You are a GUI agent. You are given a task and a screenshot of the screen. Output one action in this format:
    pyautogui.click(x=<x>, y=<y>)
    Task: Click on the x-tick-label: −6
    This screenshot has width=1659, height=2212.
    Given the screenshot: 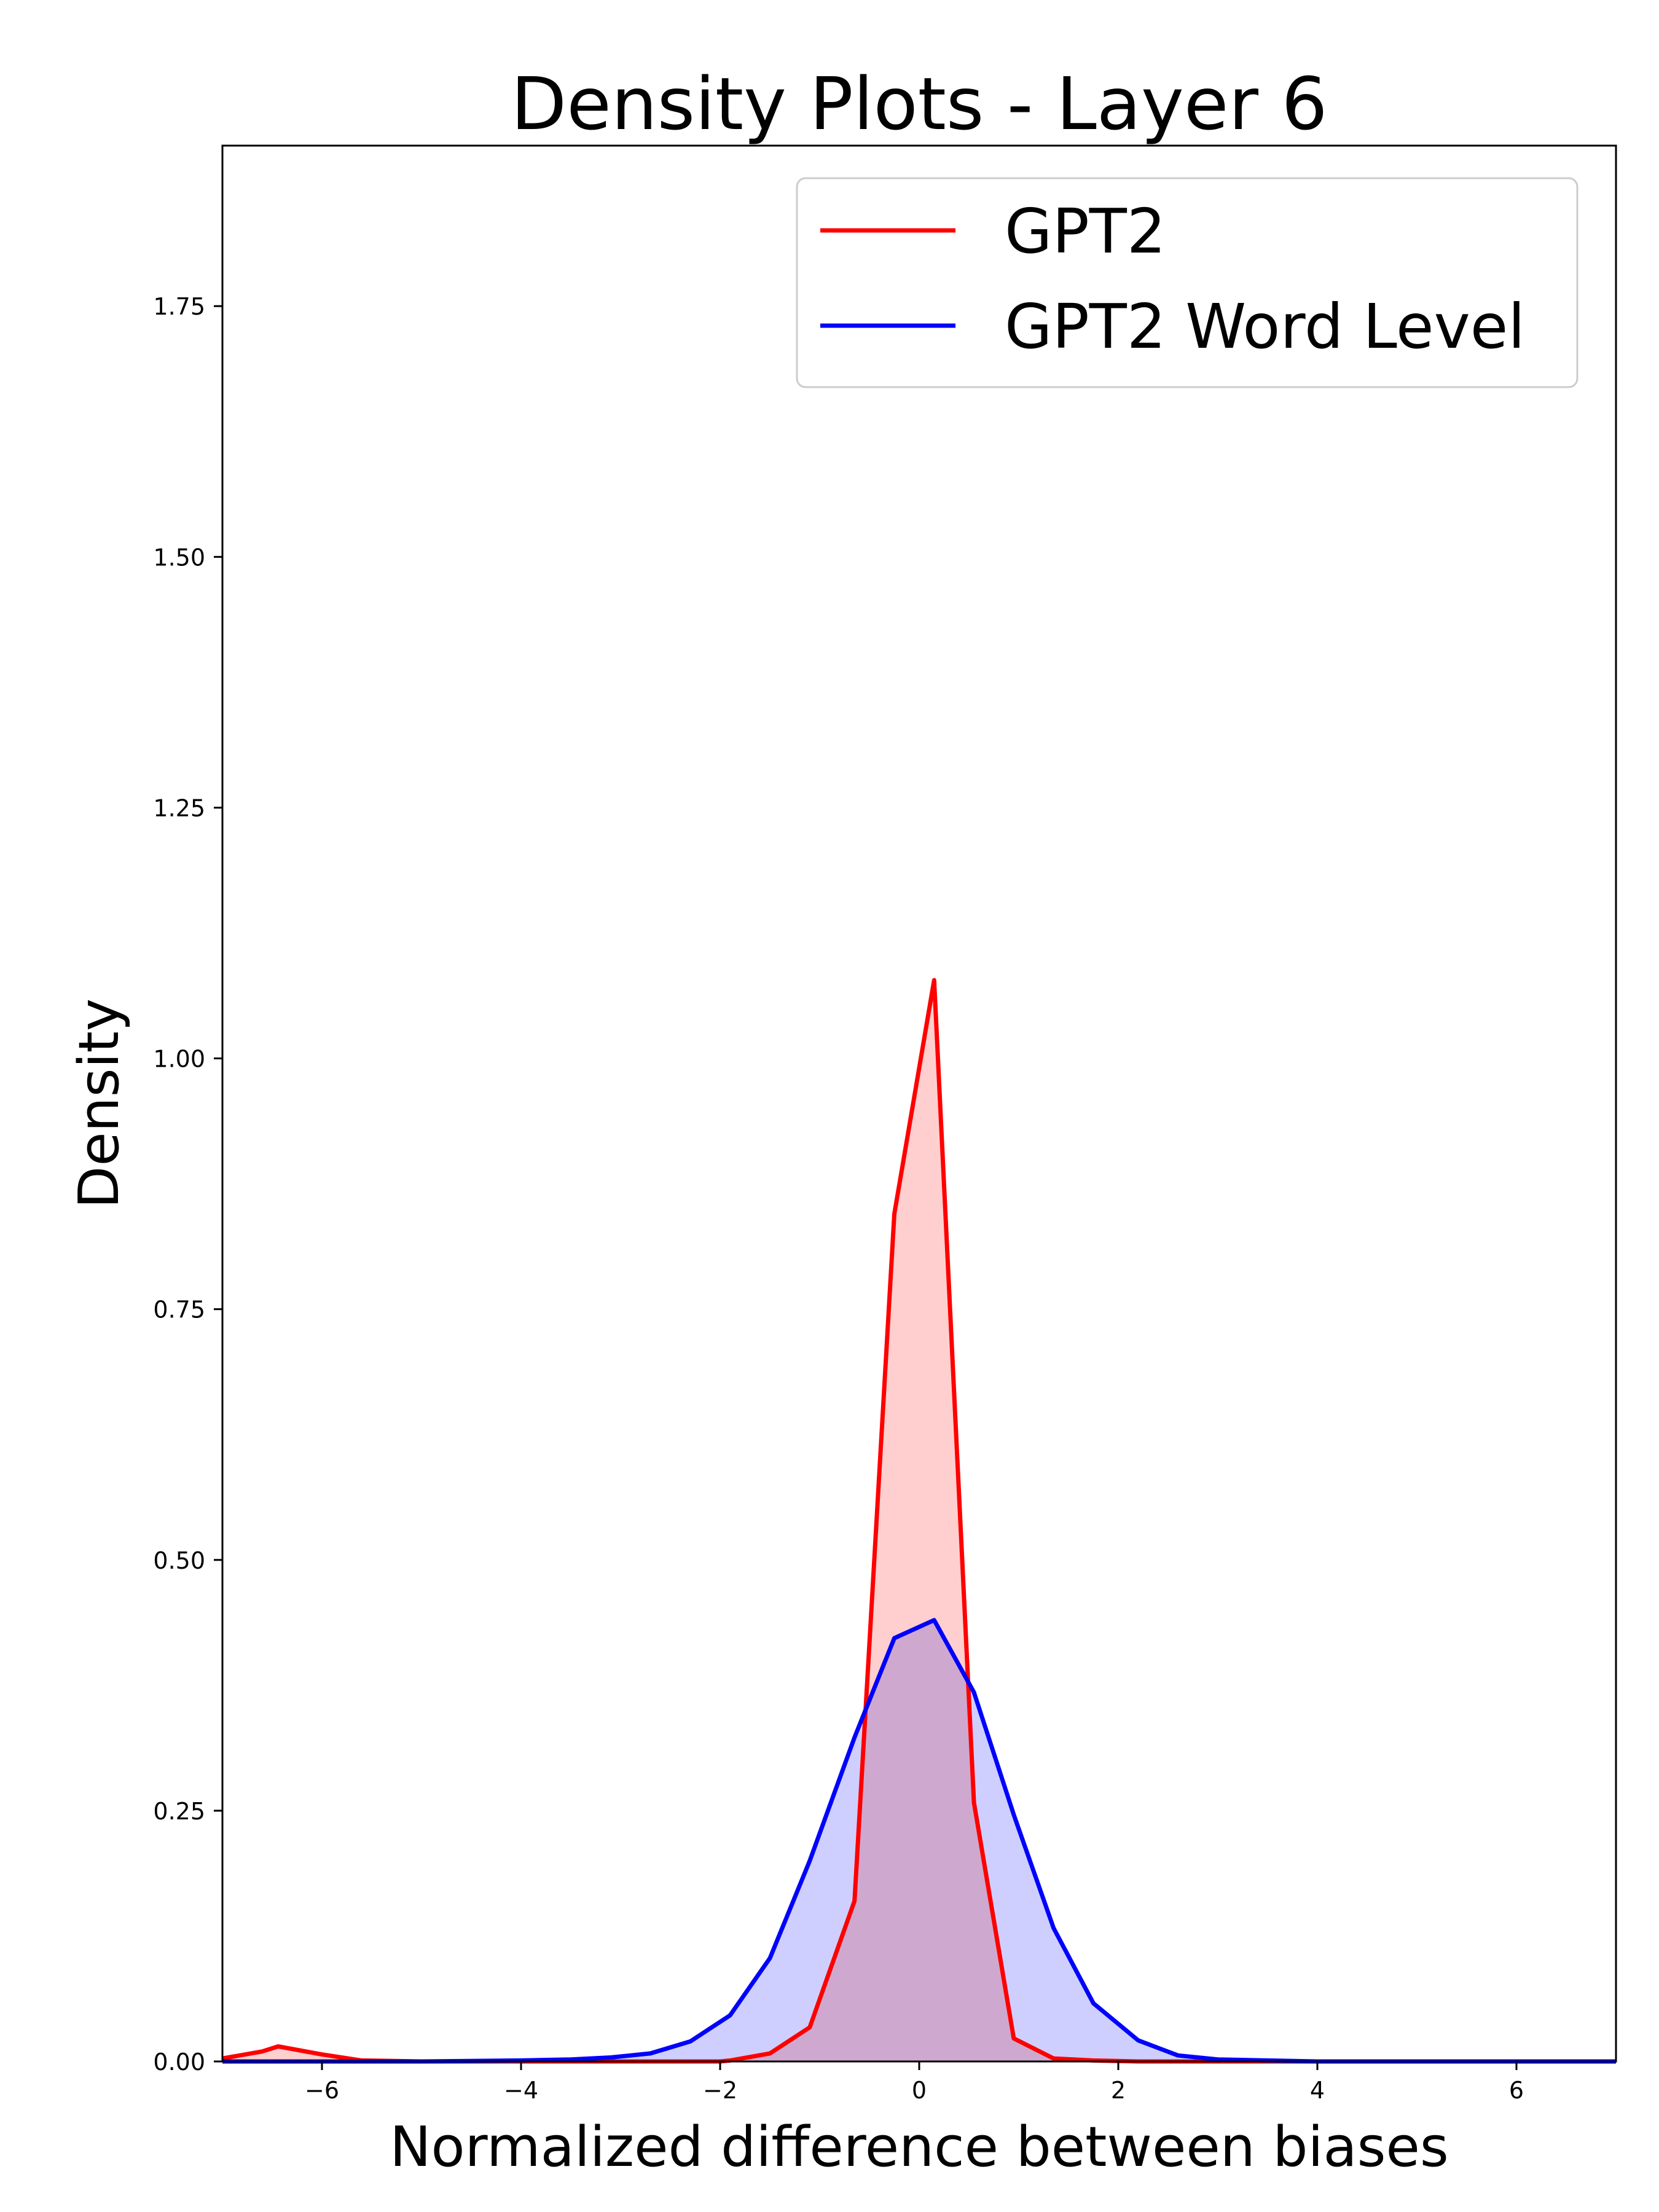 What is the action you would take?
    pyautogui.click(x=322, y=2090)
    